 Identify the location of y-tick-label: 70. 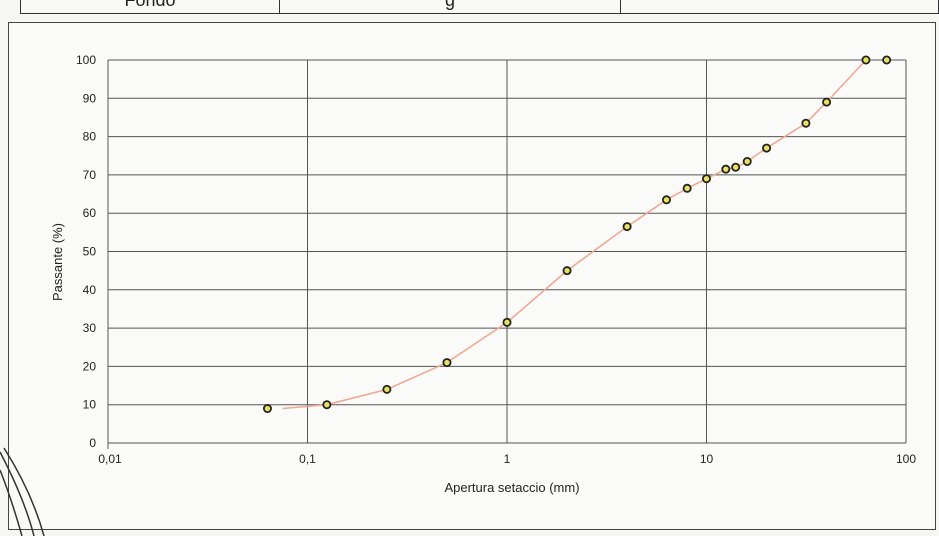
(90, 175).